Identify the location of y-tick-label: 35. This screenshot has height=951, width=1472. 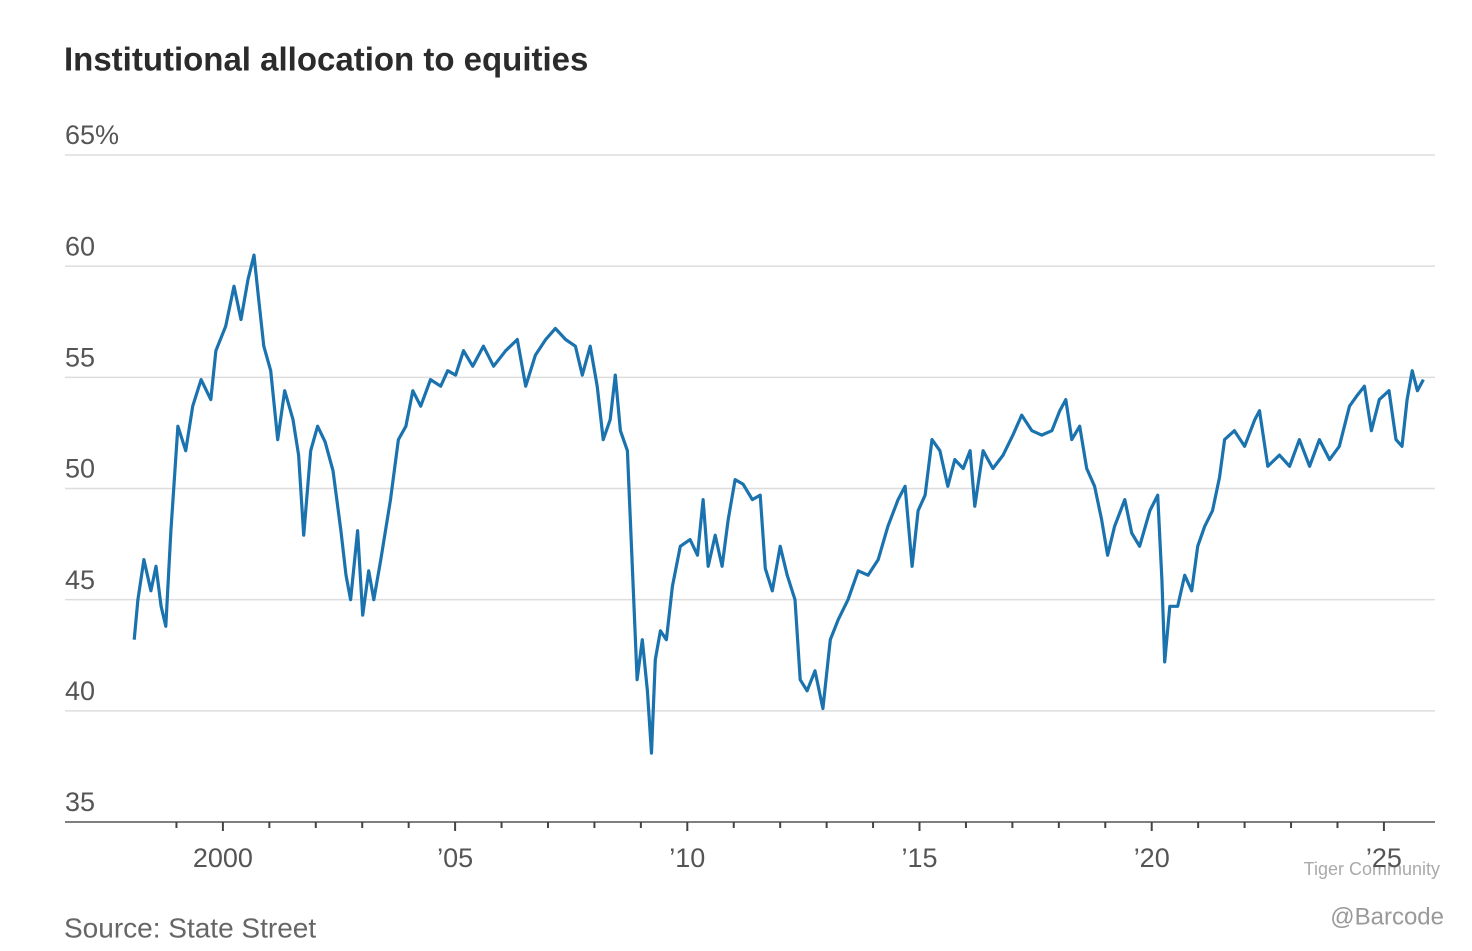
(80, 802).